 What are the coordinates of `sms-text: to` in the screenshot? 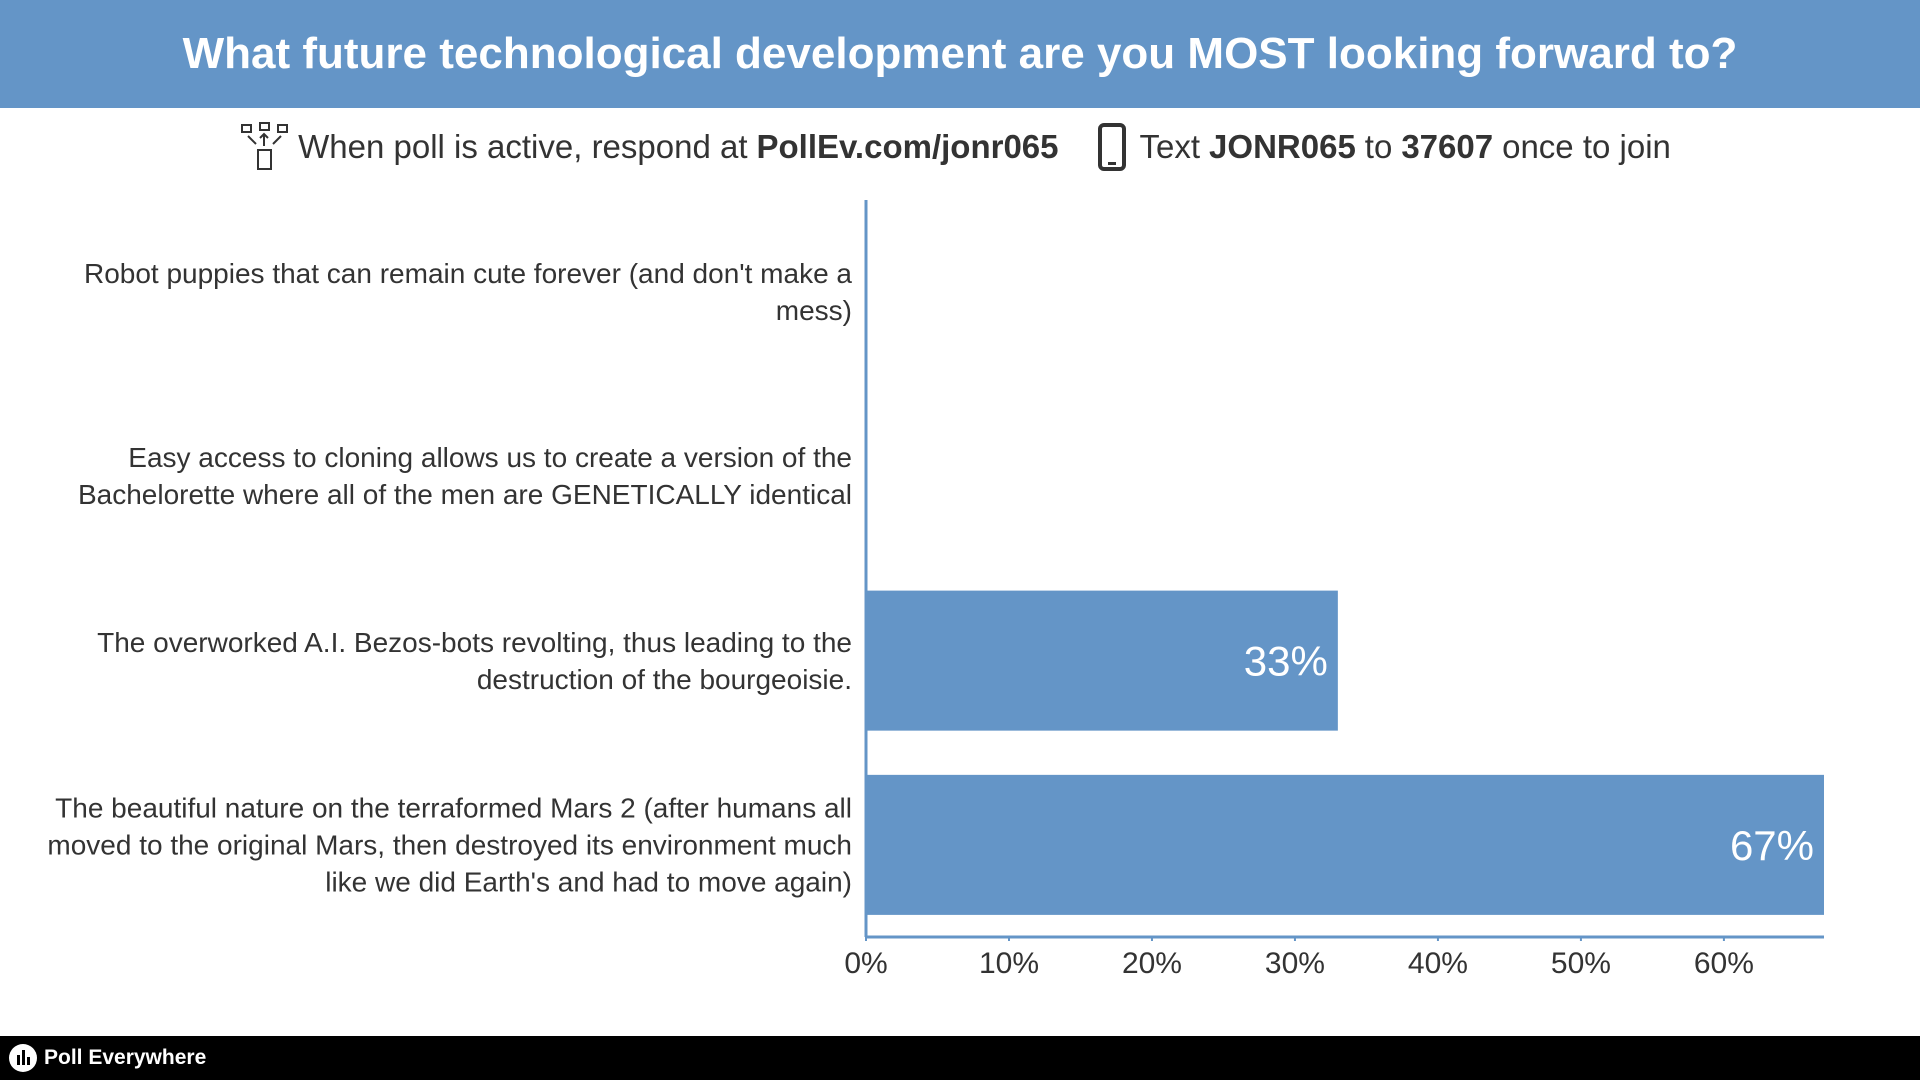 It's located at (1378, 146).